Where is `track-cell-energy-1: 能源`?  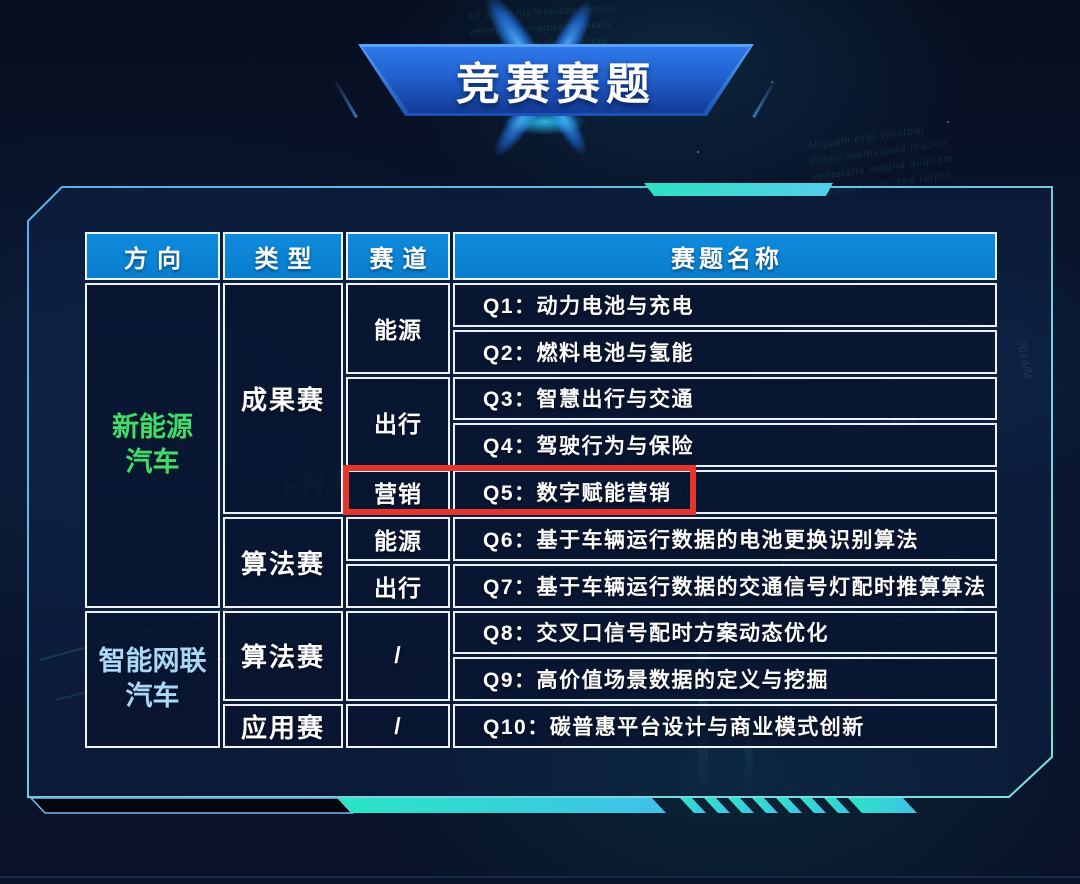
track-cell-energy-1: 能源 is located at coordinates (398, 328).